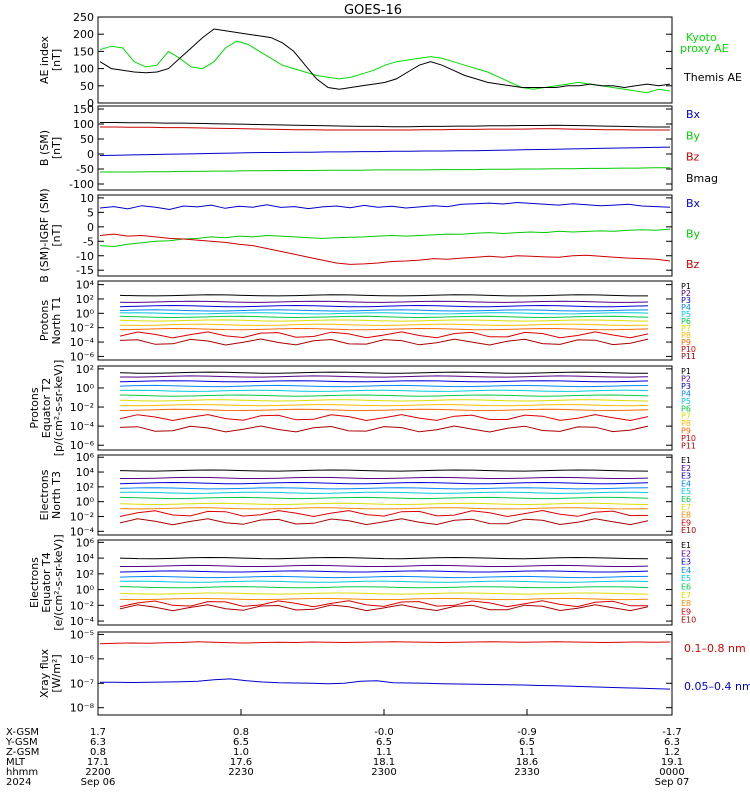  Describe the element at coordinates (384, 608) in the screenshot. I see `channel-line-electrons_t4-e10` at that location.